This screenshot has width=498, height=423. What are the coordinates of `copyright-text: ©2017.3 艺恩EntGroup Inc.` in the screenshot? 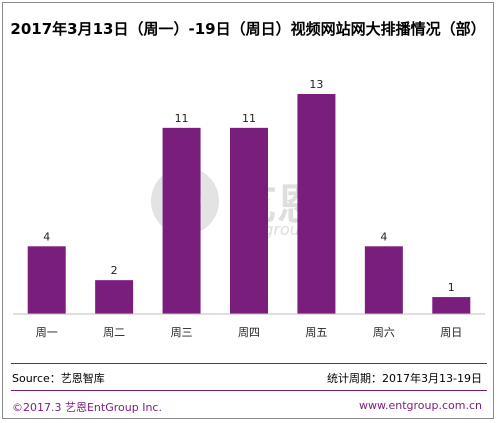 It's located at (87, 407).